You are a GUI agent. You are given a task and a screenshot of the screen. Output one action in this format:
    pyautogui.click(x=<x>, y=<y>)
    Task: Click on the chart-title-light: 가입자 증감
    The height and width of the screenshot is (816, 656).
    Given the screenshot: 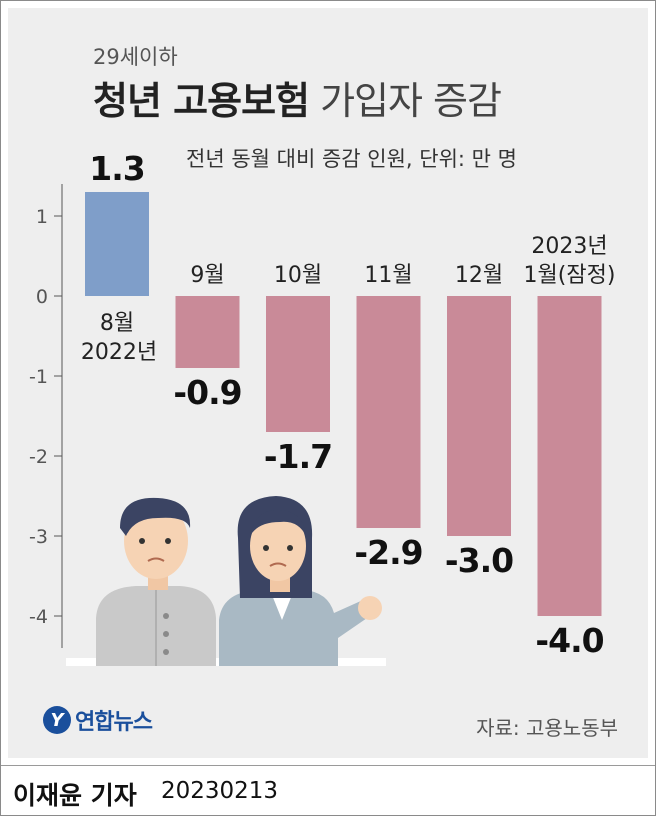 What is the action you would take?
    pyautogui.click(x=405, y=101)
    